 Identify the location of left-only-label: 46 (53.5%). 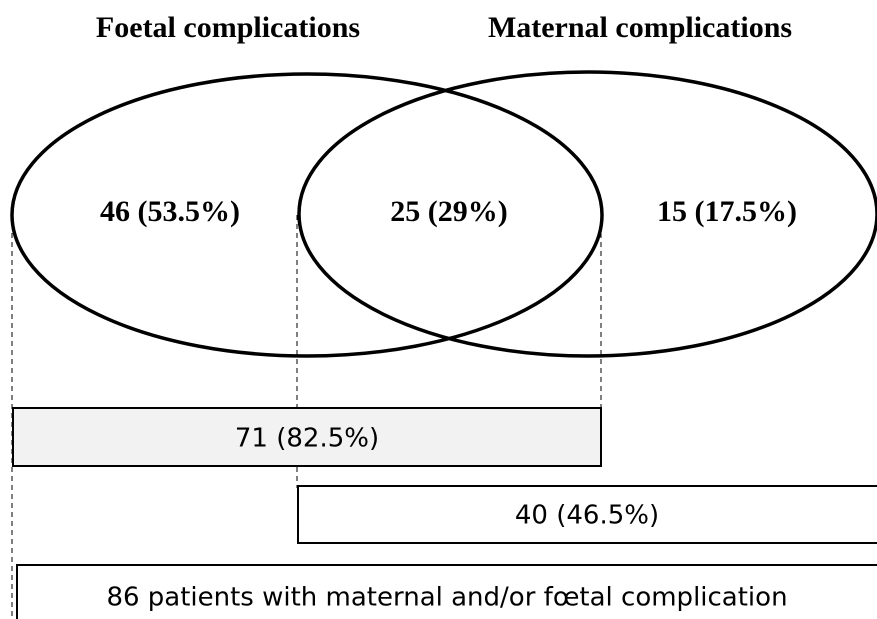
(170, 211).